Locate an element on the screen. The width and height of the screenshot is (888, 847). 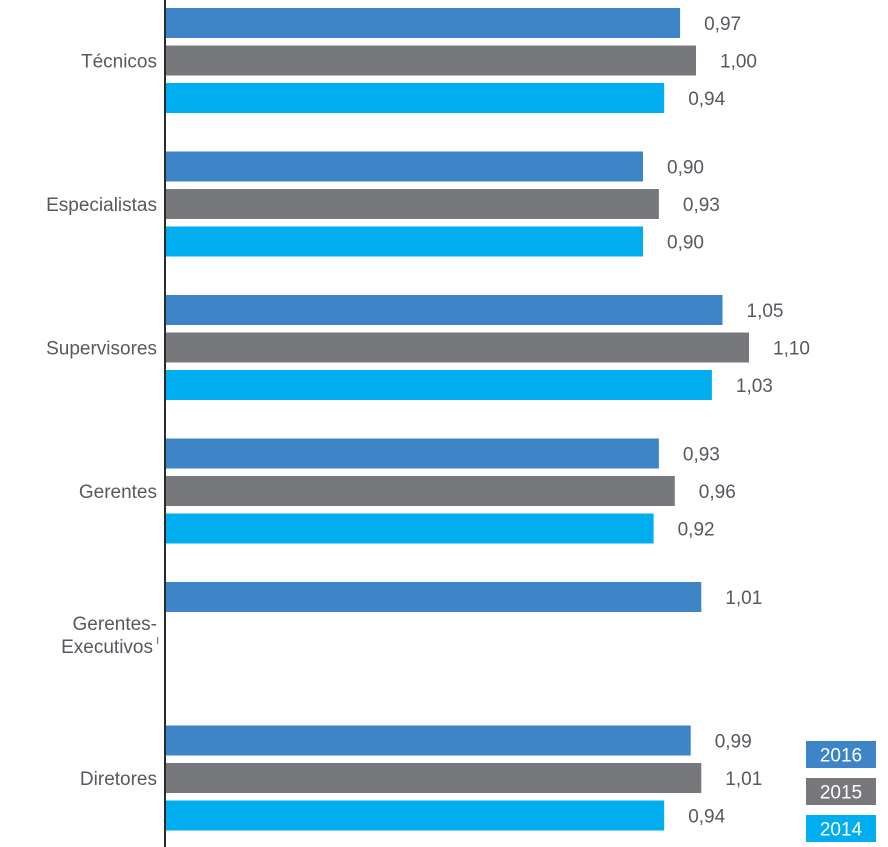
legend-swatch-2014 is located at coordinates (841, 828).